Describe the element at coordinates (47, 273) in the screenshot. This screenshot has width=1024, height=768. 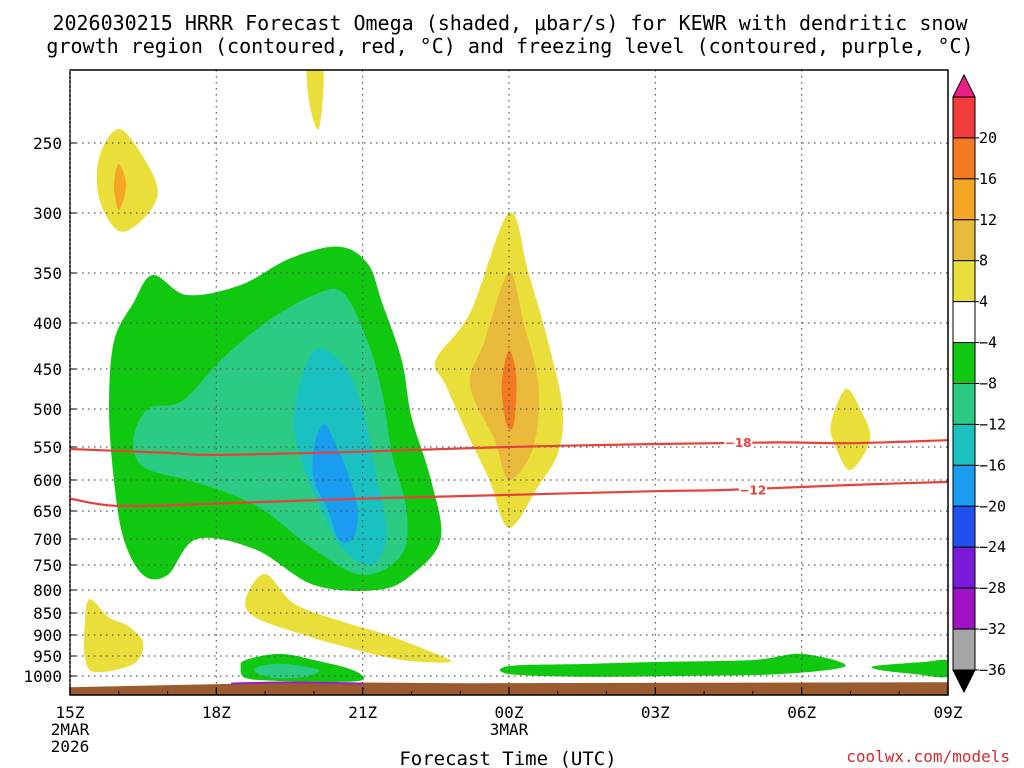
I see `y-tick-label-350: 350` at that location.